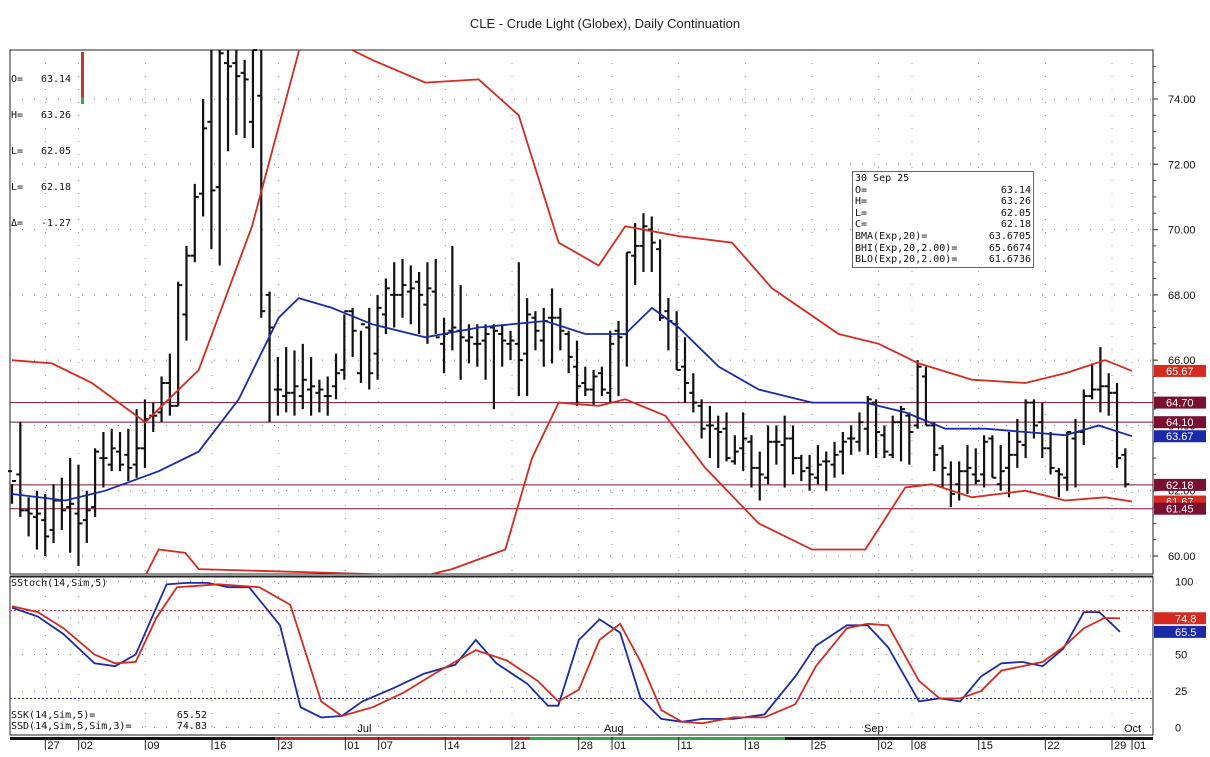 The image size is (1210, 757). I want to click on date-tick-label: 07, so click(387, 746).